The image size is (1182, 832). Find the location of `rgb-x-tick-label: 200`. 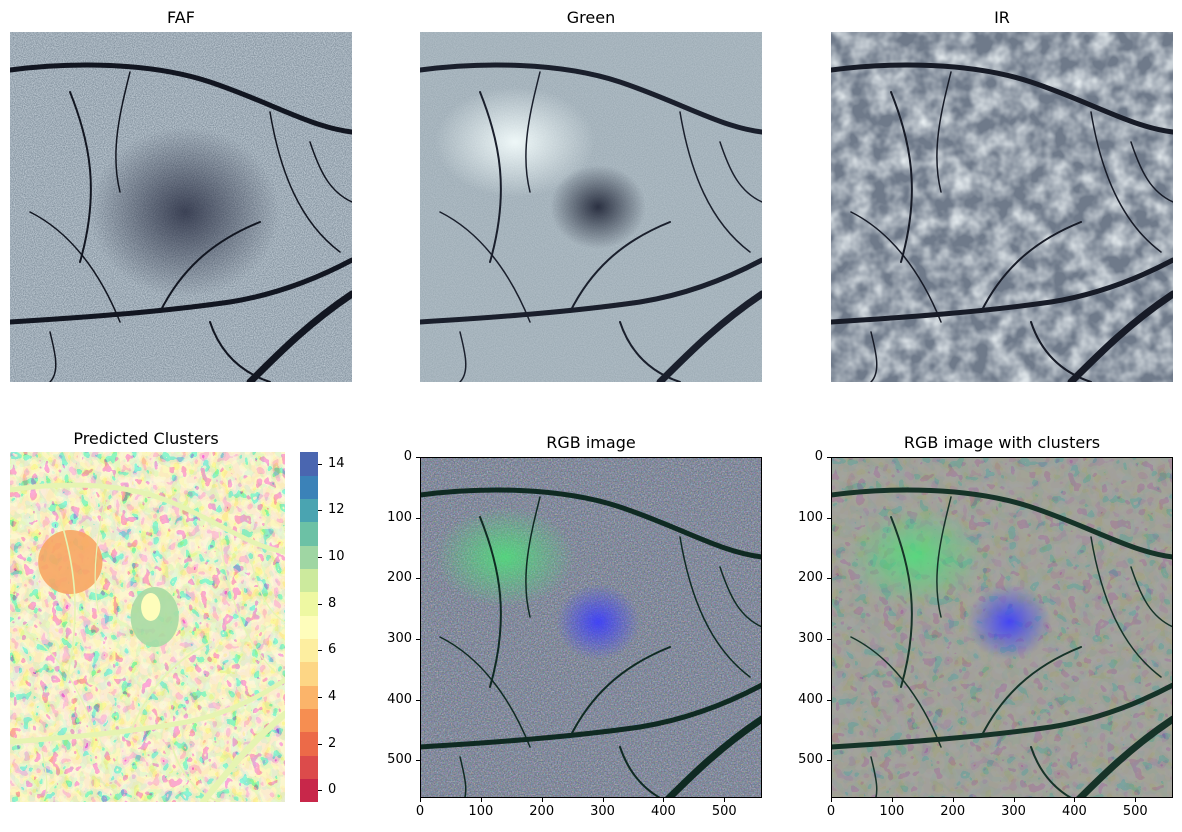

rgb-x-tick-label: 200 is located at coordinates (542, 811).